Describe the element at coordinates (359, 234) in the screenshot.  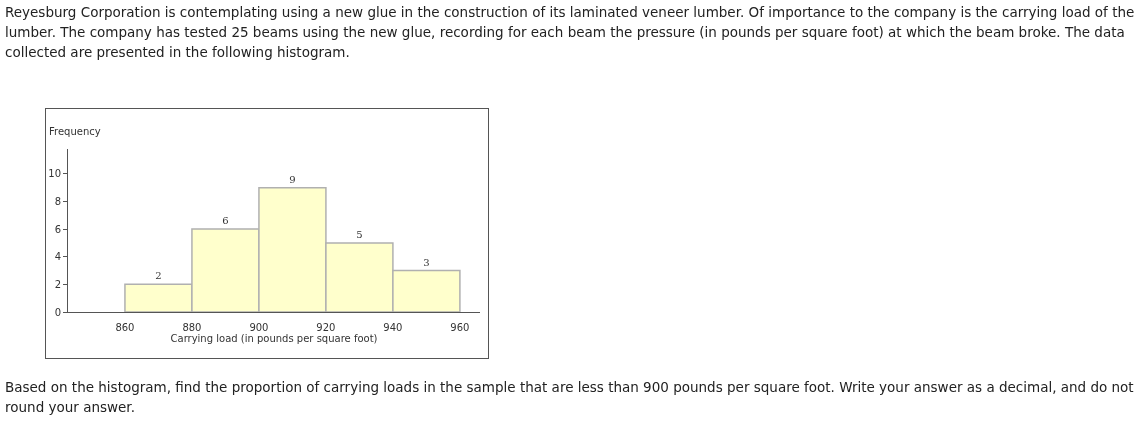
I see `data-label: 5` at that location.